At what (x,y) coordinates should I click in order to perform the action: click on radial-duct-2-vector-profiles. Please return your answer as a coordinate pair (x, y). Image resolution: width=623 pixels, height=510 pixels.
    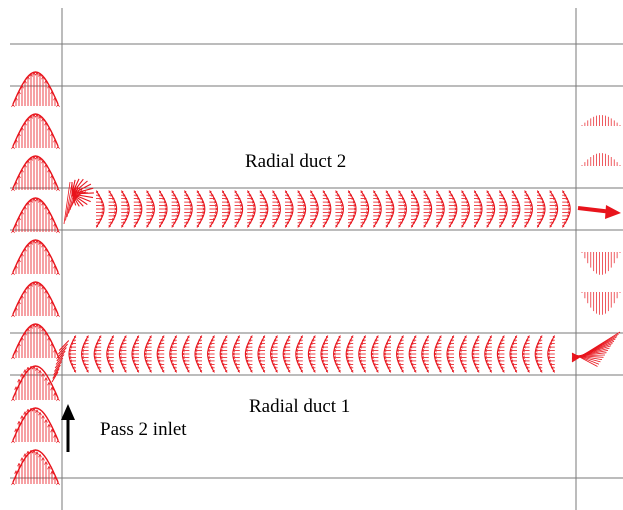
    Looking at the image, I should click on (333, 209).